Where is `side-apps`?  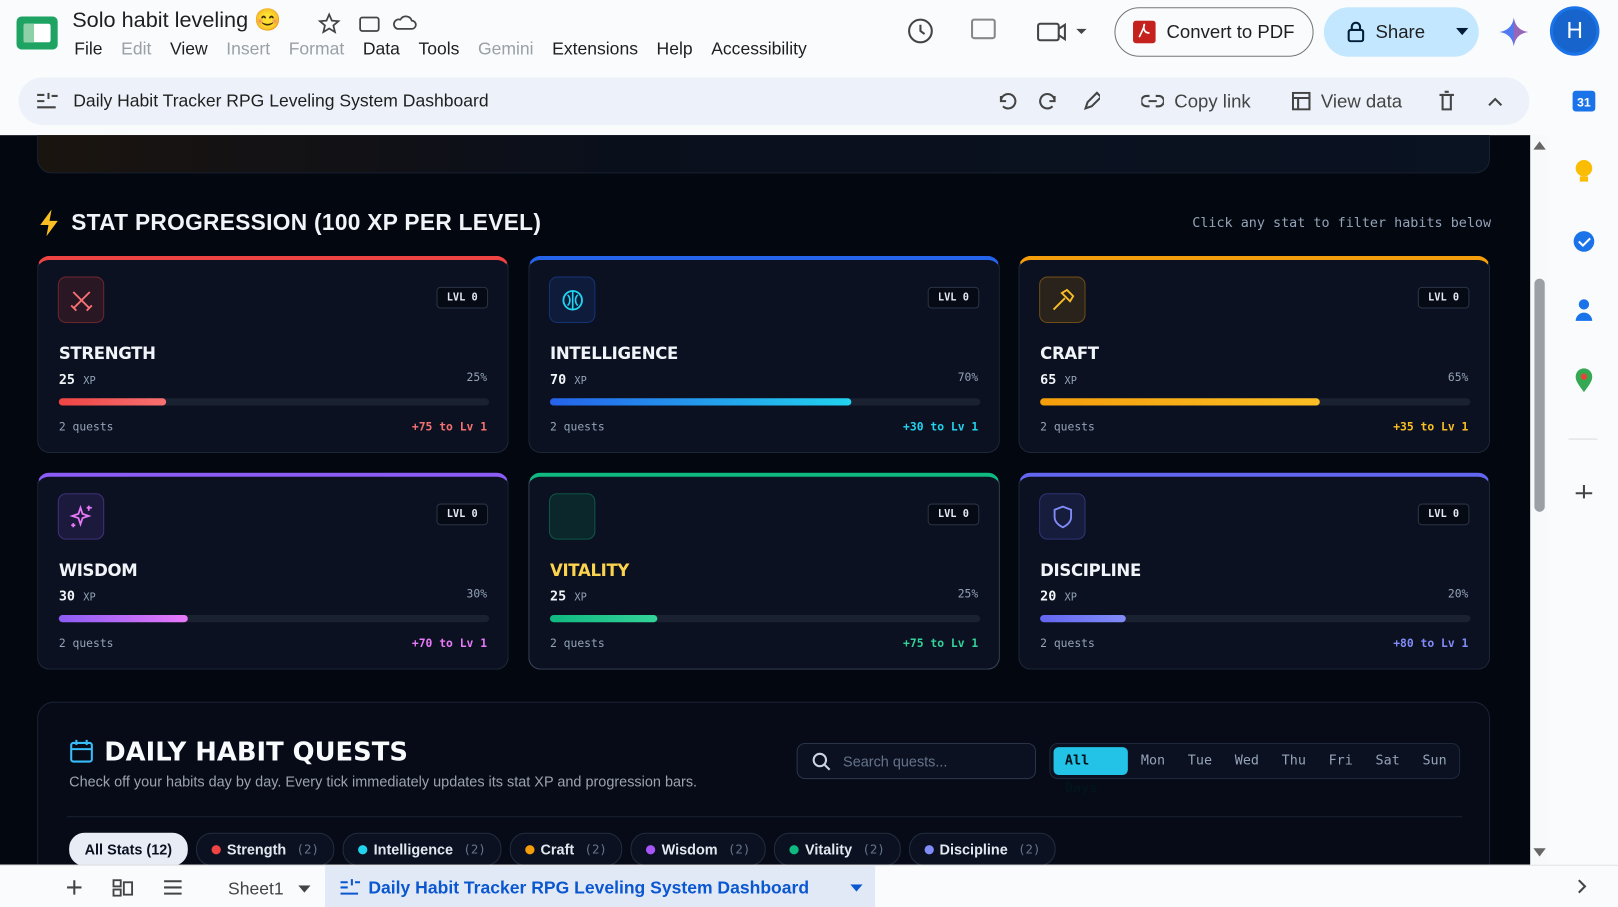 side-apps is located at coordinates (1585, 328).